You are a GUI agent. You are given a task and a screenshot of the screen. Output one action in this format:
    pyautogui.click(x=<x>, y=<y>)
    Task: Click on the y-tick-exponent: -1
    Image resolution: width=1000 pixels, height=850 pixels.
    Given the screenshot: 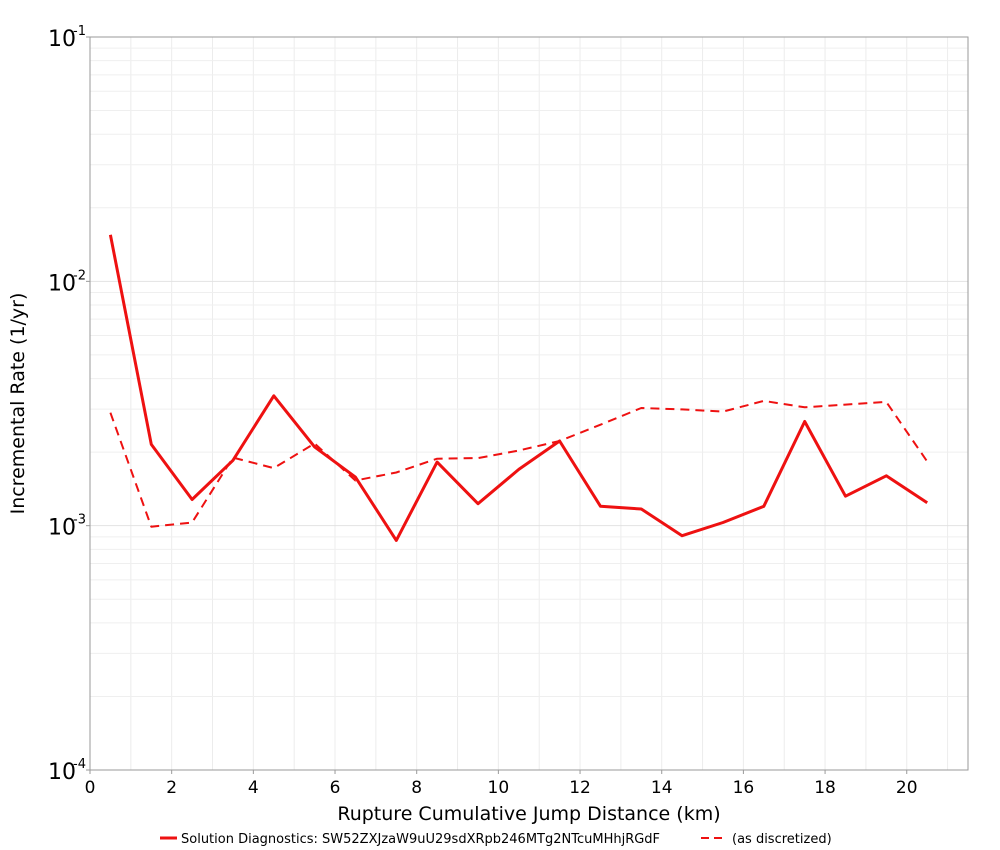 What is the action you would take?
    pyautogui.click(x=79, y=31)
    